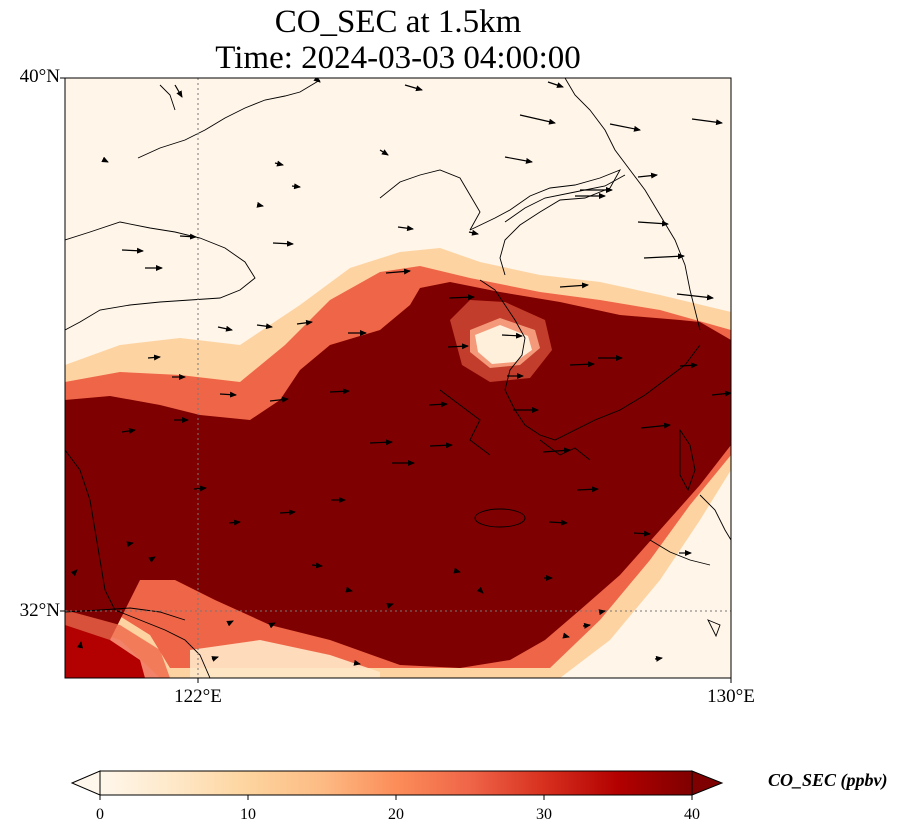 Image resolution: width=916 pixels, height=836 pixels. Describe the element at coordinates (198, 696) in the screenshot. I see `lon-label-122e: 122°E` at that location.